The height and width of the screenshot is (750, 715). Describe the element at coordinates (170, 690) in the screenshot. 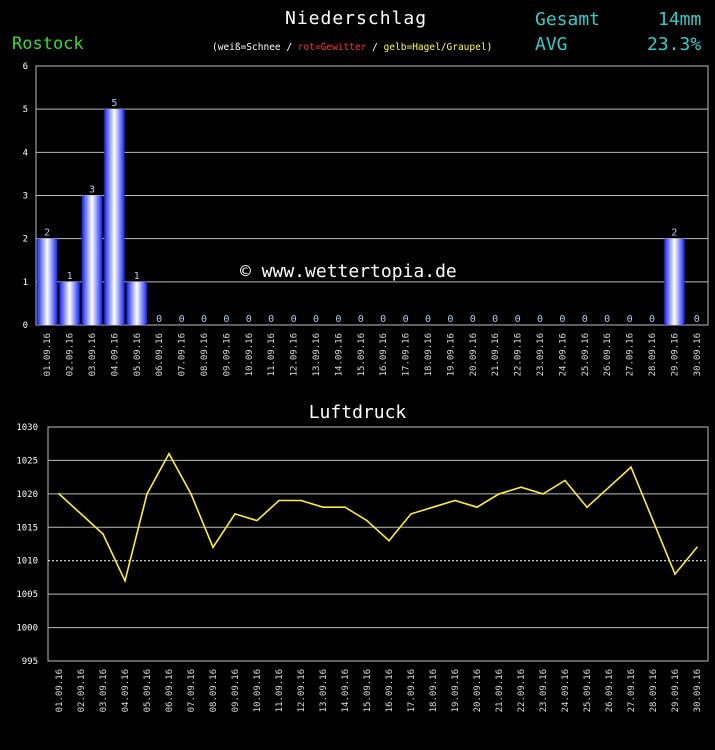

I see `pressure-x-tick-label: 06.09.16` at that location.